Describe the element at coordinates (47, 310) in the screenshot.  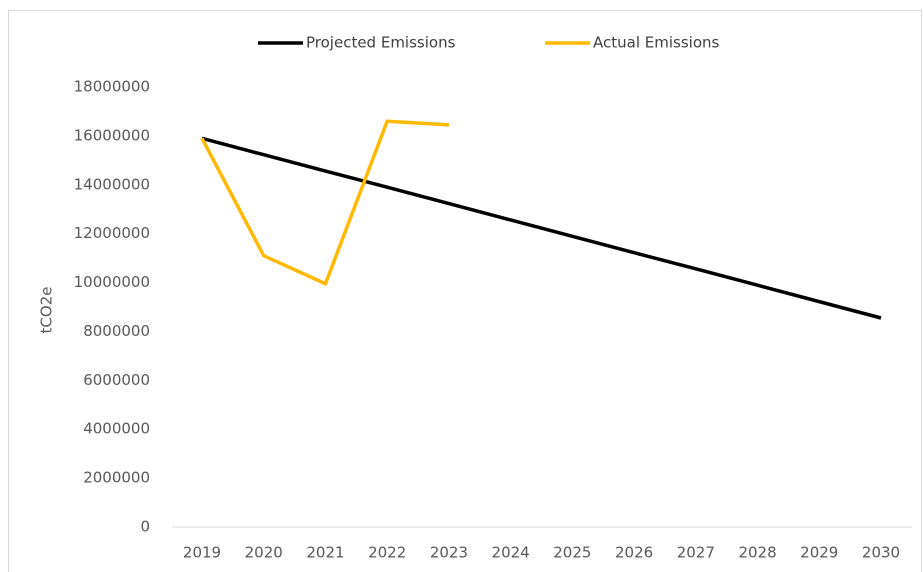
I see `y-axis-label: tCO2e` at that location.